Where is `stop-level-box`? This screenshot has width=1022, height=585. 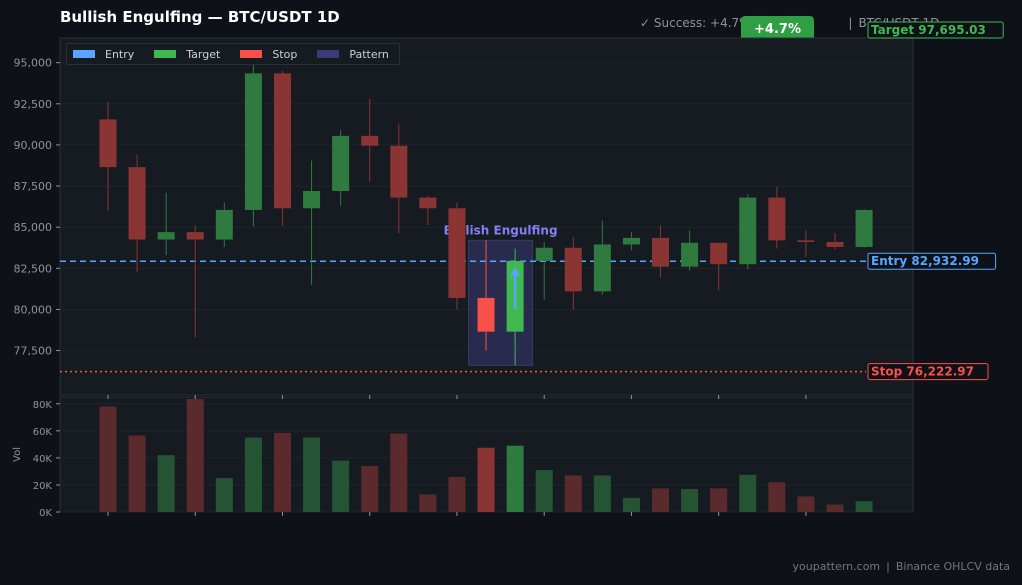
stop-level-box is located at coordinates (928, 372).